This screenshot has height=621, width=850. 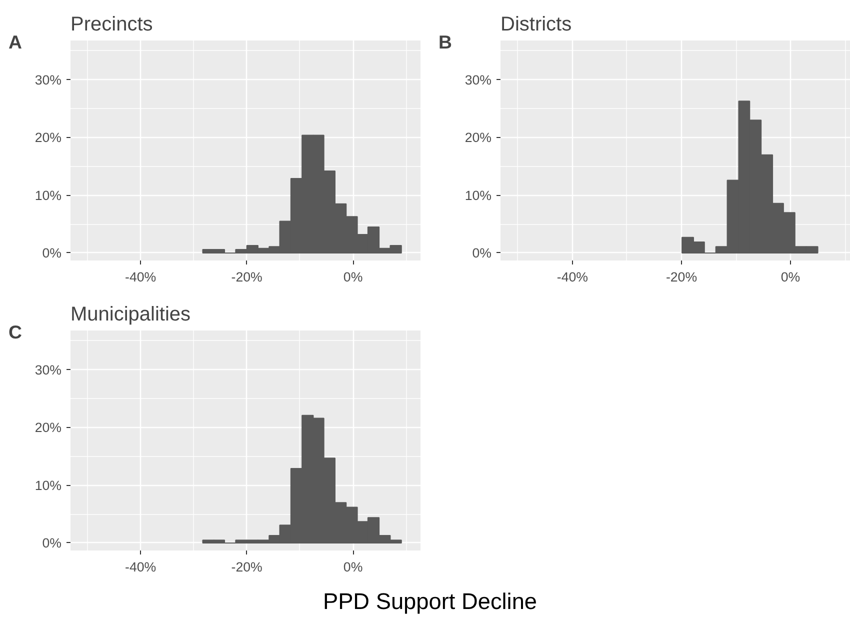 What do you see at coordinates (536, 25) in the screenshot?
I see `chart-title: Districts` at bounding box center [536, 25].